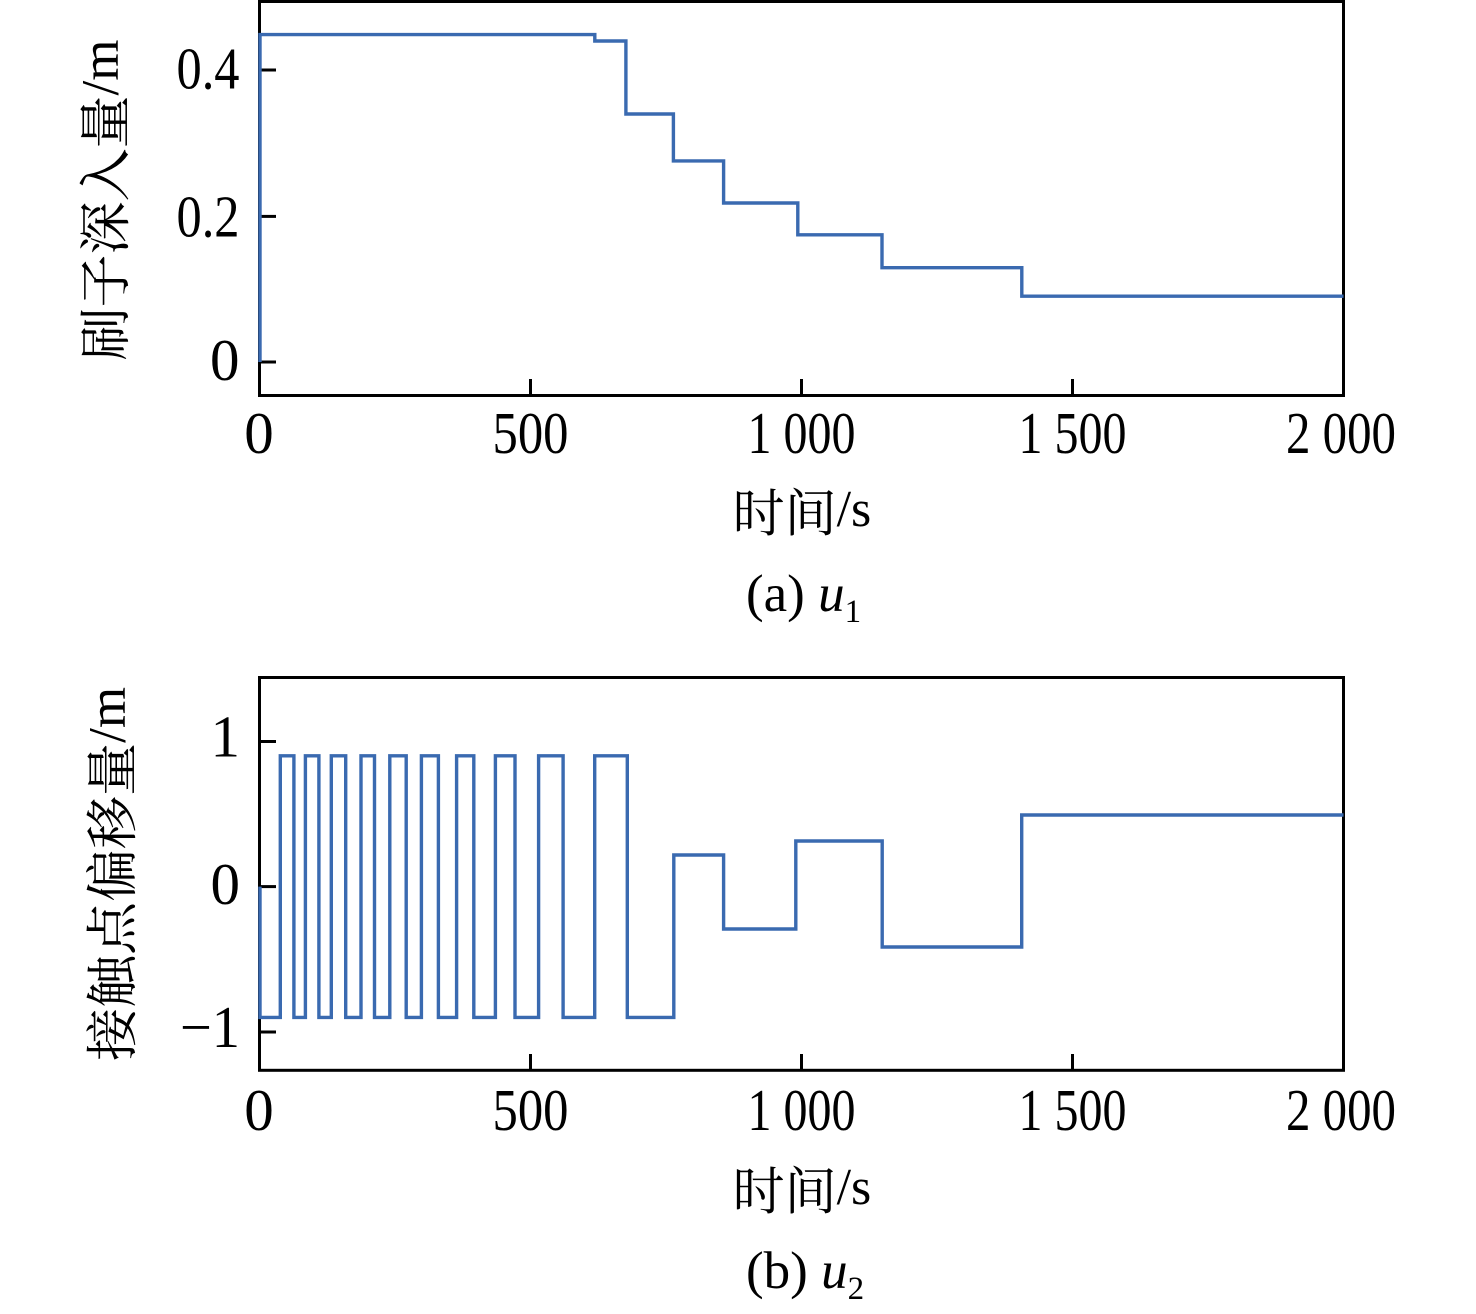  What do you see at coordinates (210, 1027) in the screenshot?
I see `svg-text: −1` at bounding box center [210, 1027].